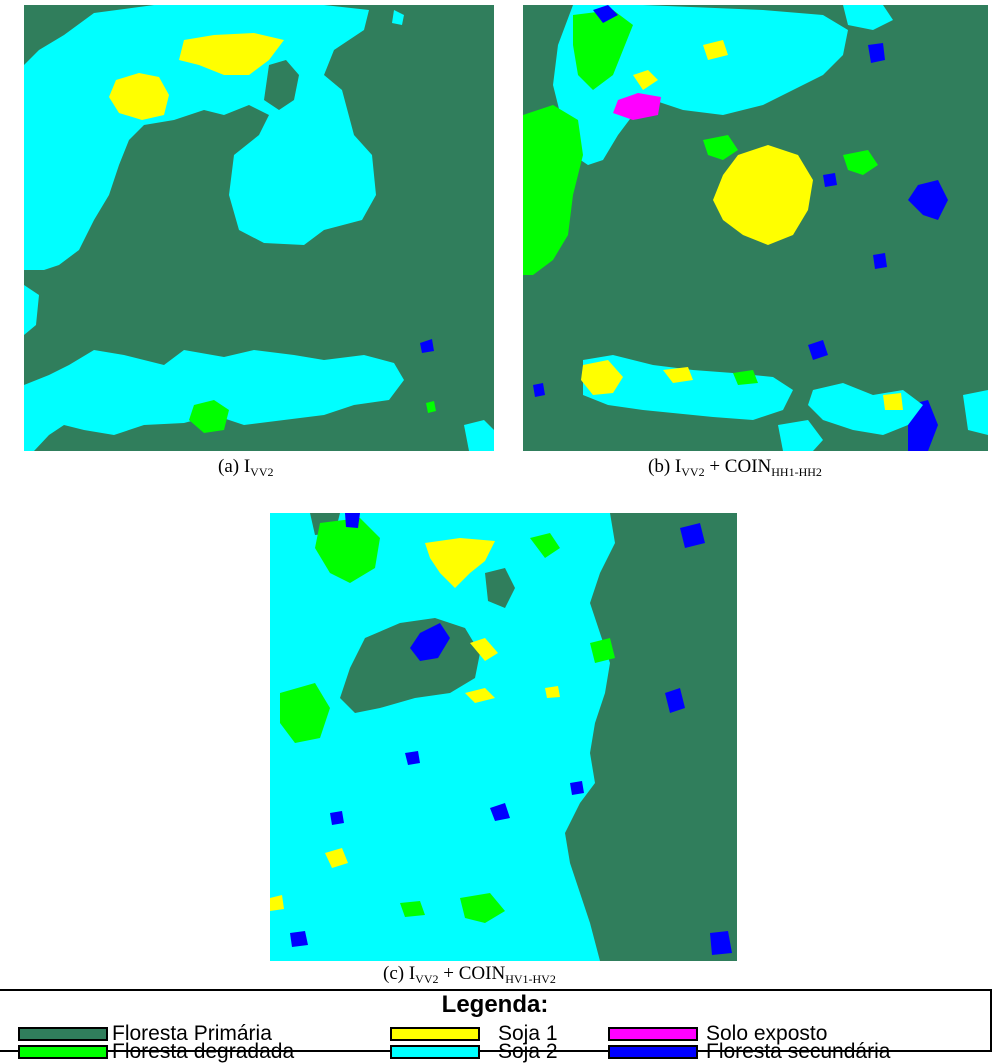 This screenshot has width=994, height=1063. What do you see at coordinates (693, 472) in the screenshot?
I see `caption-b-sub: VV2` at bounding box center [693, 472].